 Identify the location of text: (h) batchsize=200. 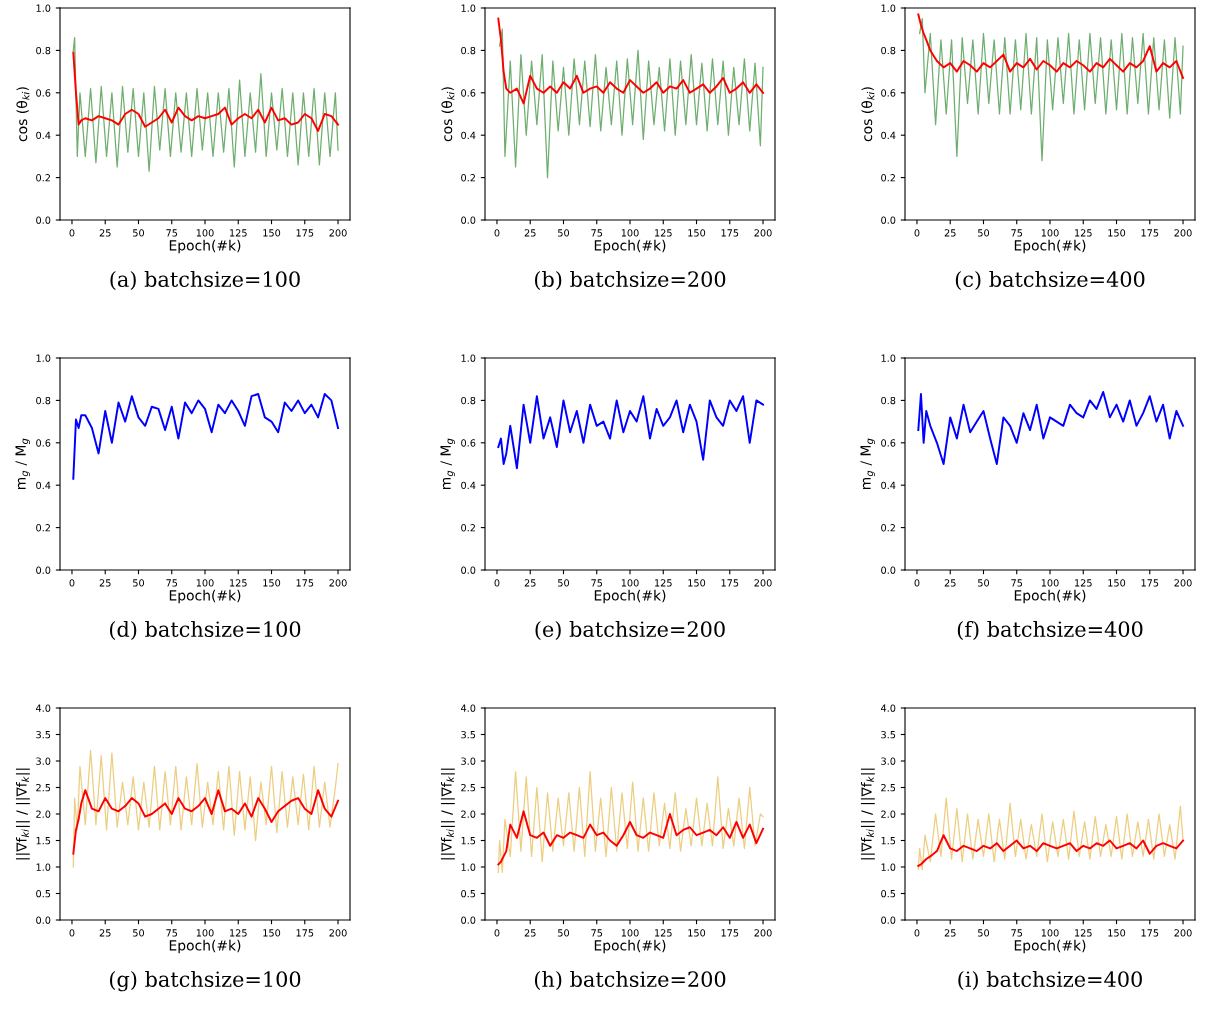
(630, 980).